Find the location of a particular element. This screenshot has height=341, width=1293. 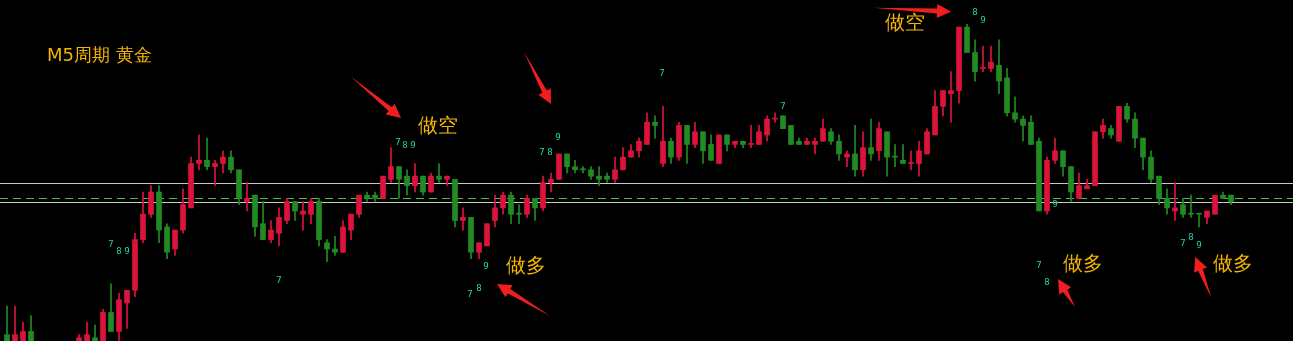

text: 8 is located at coordinates (975, 11).